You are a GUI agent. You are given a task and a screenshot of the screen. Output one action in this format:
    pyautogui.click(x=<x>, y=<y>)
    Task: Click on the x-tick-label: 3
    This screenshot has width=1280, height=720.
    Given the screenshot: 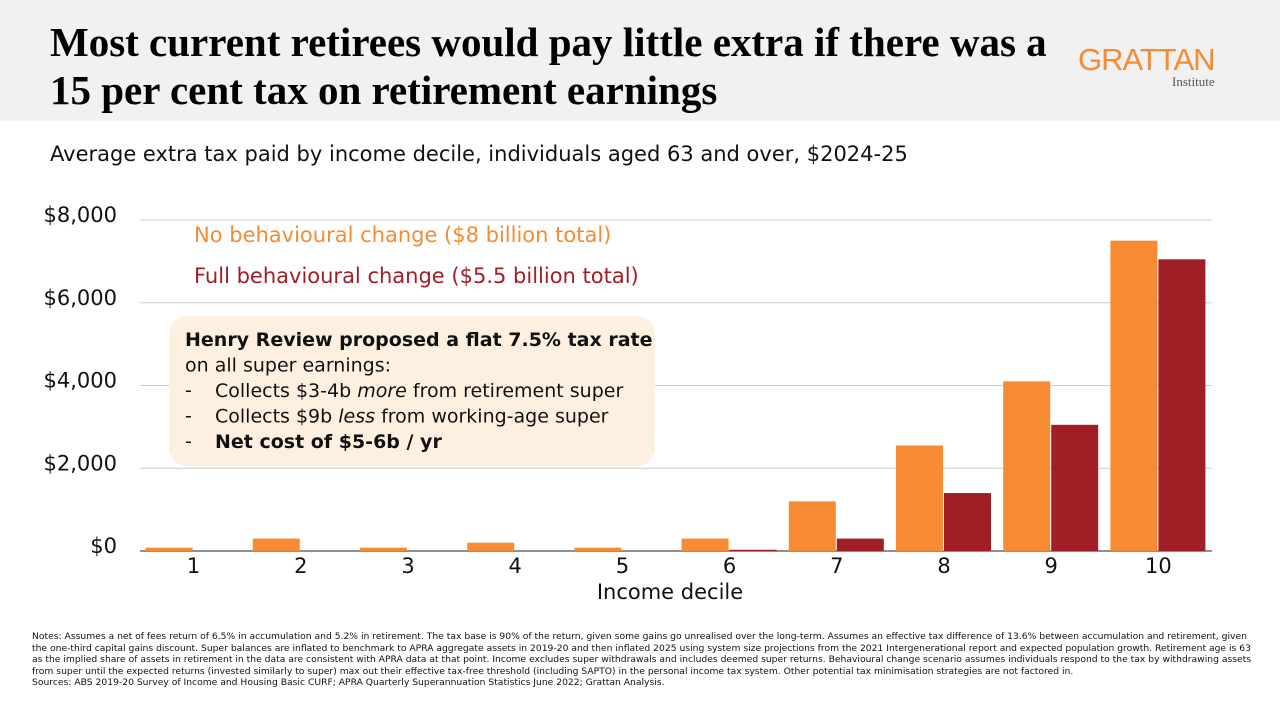 What is the action you would take?
    pyautogui.click(x=407, y=566)
    